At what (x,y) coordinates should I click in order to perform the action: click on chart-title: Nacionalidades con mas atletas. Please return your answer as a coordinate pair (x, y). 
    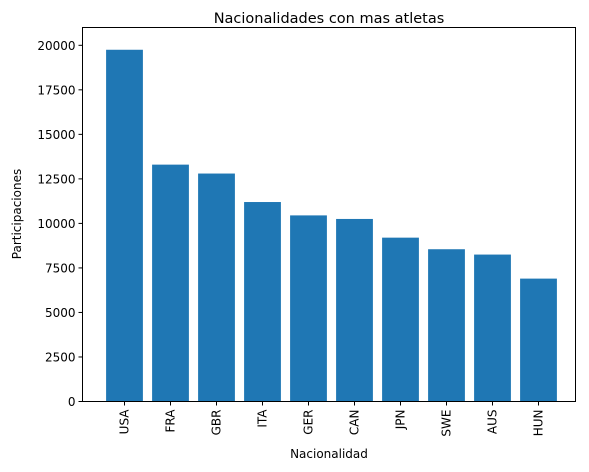
    Looking at the image, I should click on (329, 19).